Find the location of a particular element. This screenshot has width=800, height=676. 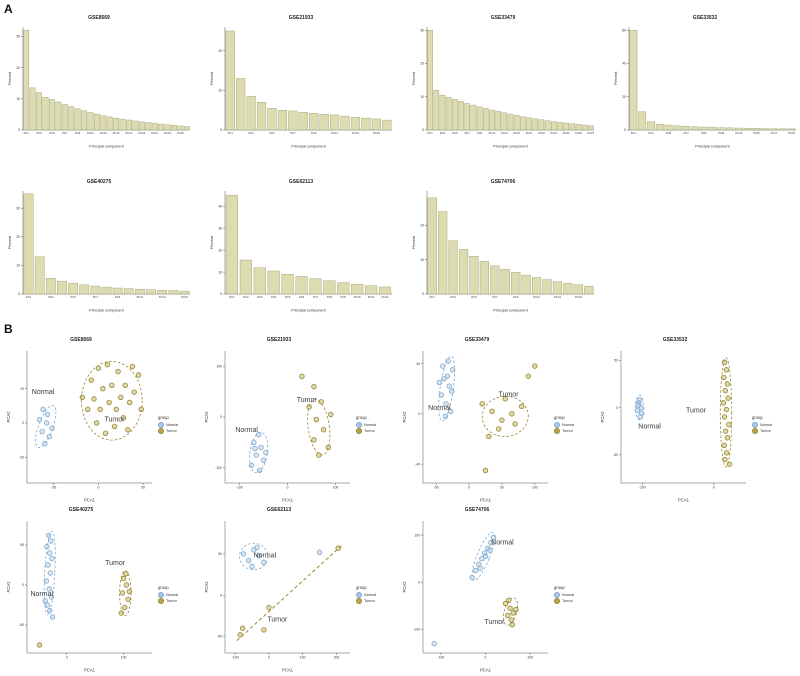

chart-title: GSE21933 is located at coordinates (279, 340).